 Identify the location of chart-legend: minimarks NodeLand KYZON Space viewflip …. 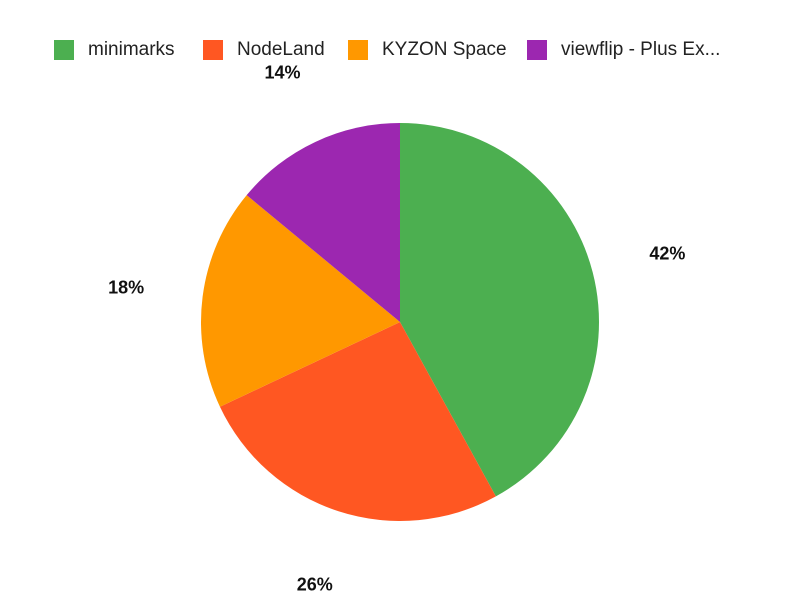
(400, 50).